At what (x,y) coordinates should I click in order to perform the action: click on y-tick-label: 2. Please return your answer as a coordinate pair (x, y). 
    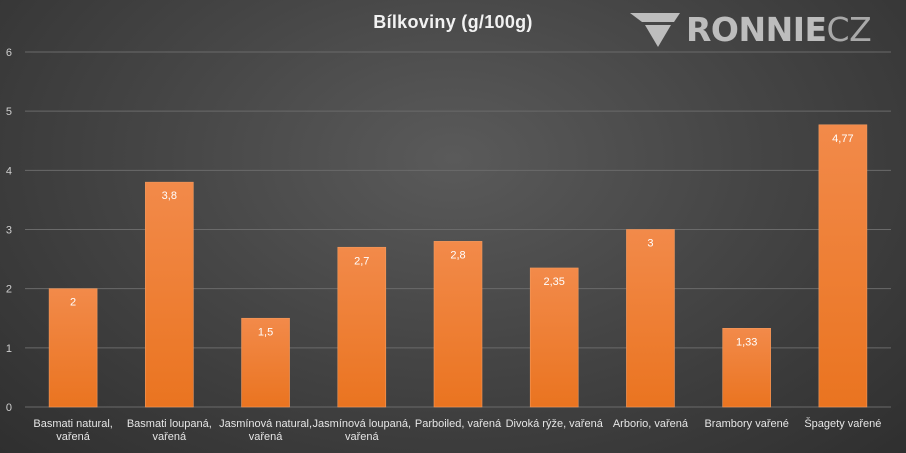
    Looking at the image, I should click on (9, 290).